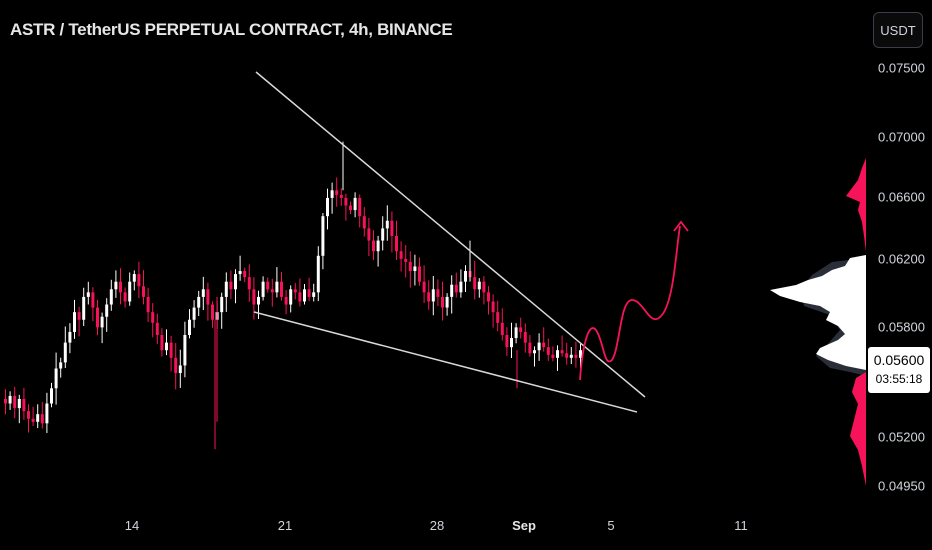 The image size is (932, 550). I want to click on price-tick: 0.05800, so click(901, 327).